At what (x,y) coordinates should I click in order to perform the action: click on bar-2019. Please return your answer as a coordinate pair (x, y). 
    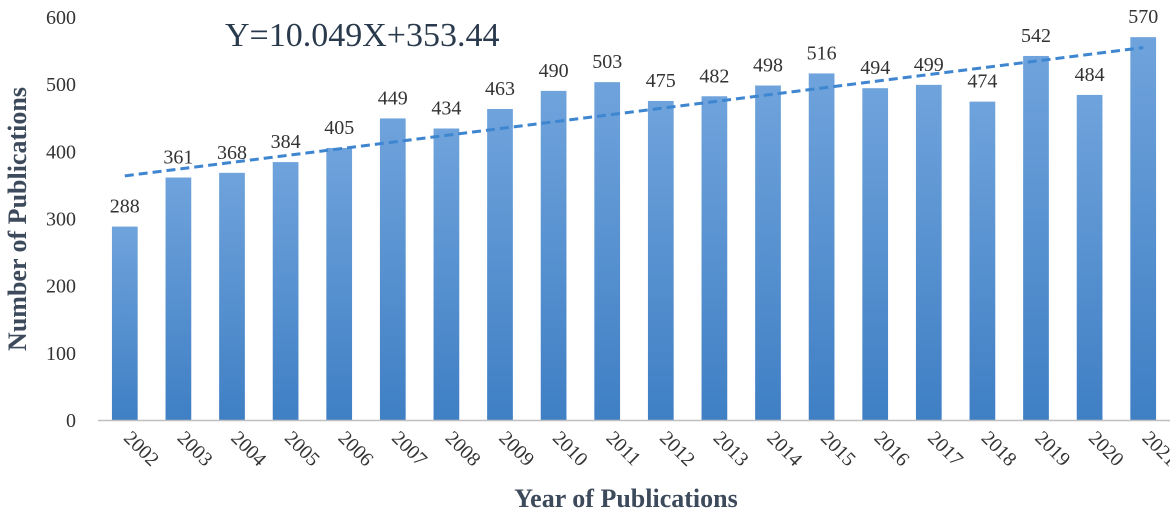
    Looking at the image, I should click on (1036, 237).